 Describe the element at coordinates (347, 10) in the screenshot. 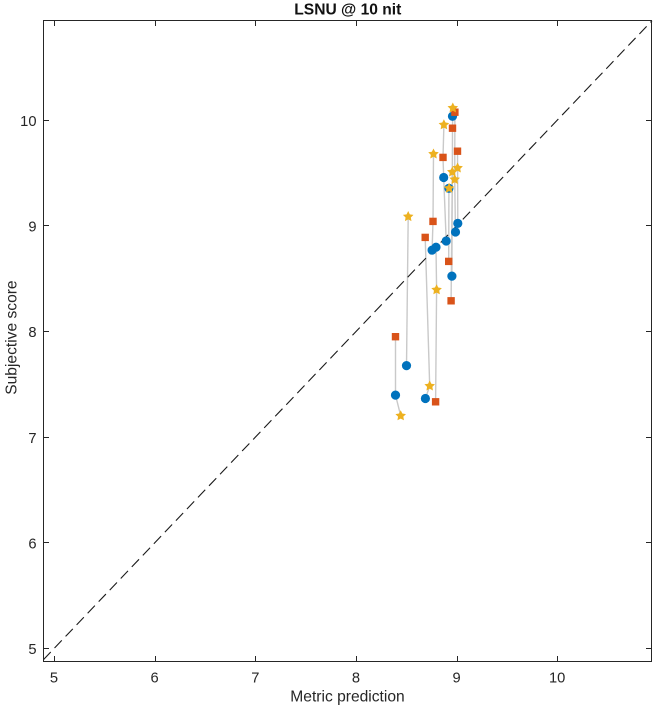

I see `svg-text: LSNU @ 10 nit` at that location.